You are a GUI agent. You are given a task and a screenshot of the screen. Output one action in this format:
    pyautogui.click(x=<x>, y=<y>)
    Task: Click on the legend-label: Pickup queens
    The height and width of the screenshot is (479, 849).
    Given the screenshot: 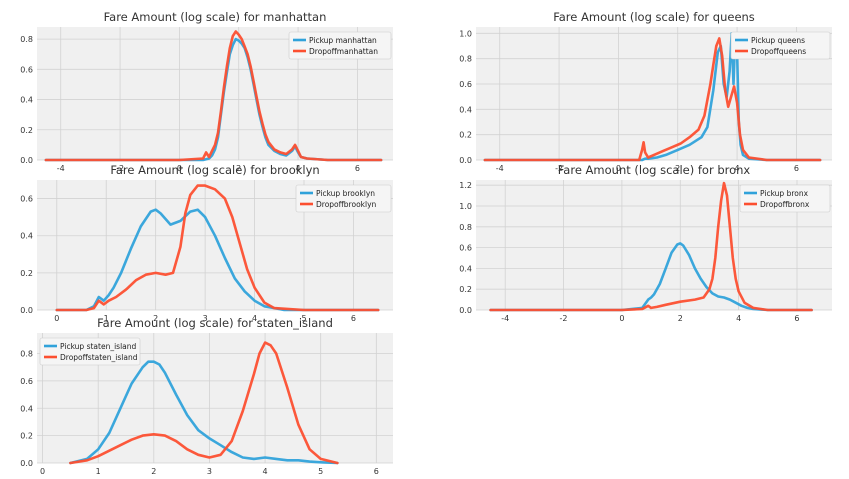 What is the action you would take?
    pyautogui.click(x=778, y=40)
    